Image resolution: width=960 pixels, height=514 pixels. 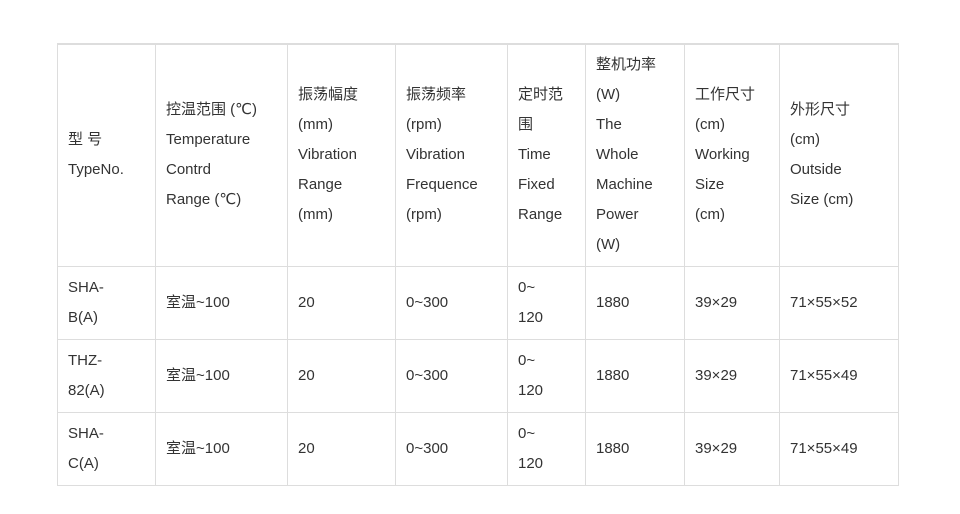 I want to click on cell-type-no: SHA- C(A), so click(x=106, y=448).